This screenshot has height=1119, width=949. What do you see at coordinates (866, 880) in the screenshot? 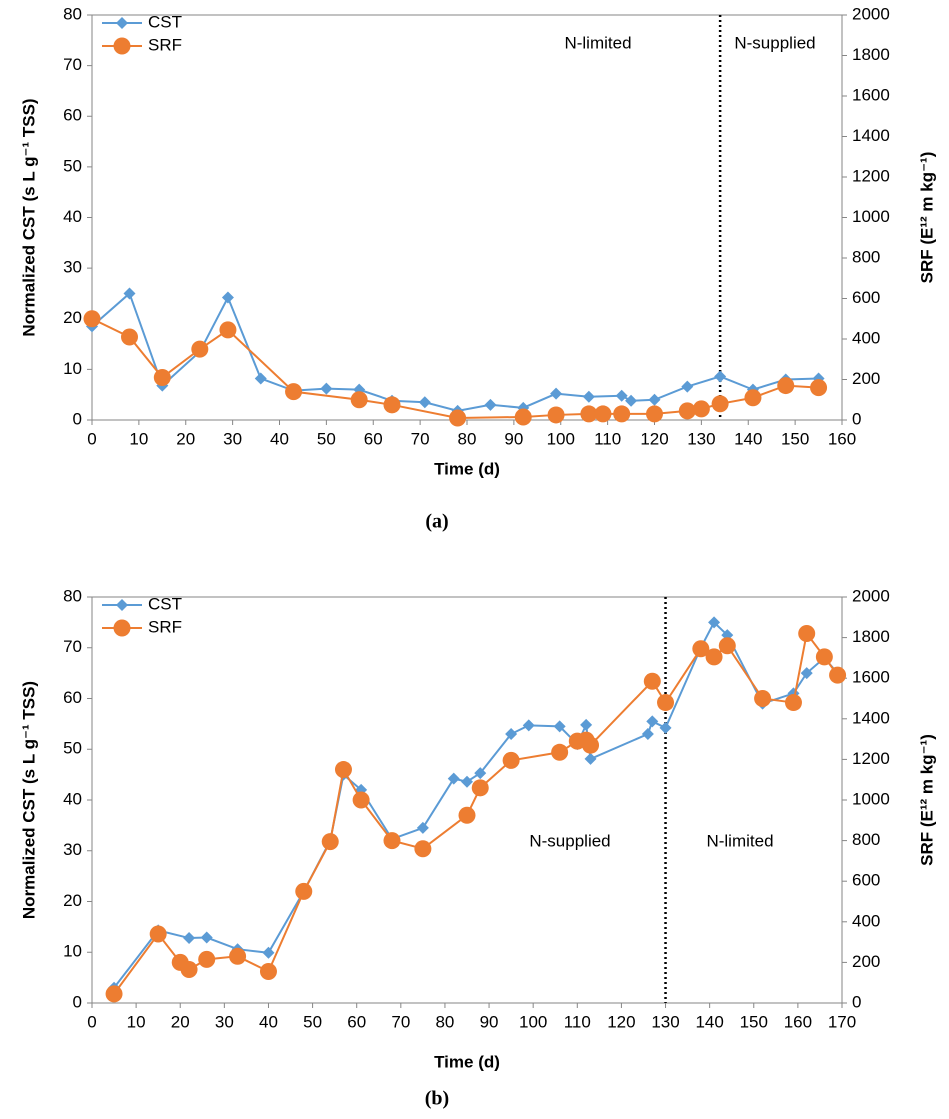
I see `y2-tick-label: 600` at bounding box center [866, 880].